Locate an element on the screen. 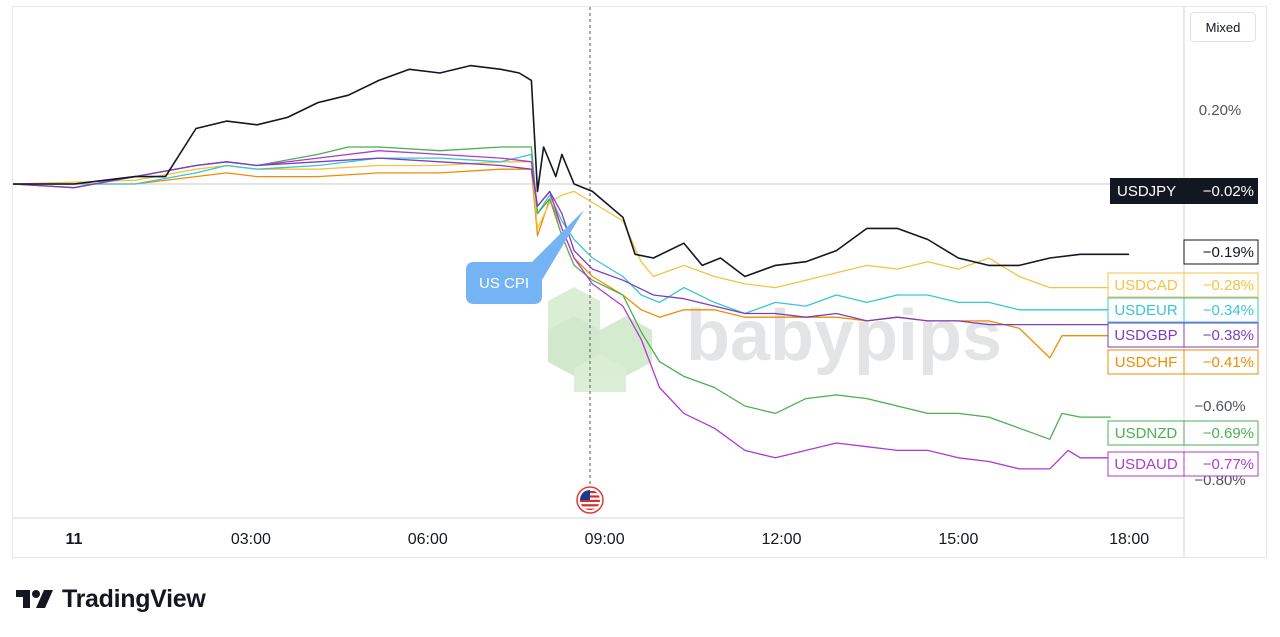  x-axis-ticks: 11 03:00 06:00 09:00 12:00 15:00 18:00 is located at coordinates (608, 539).